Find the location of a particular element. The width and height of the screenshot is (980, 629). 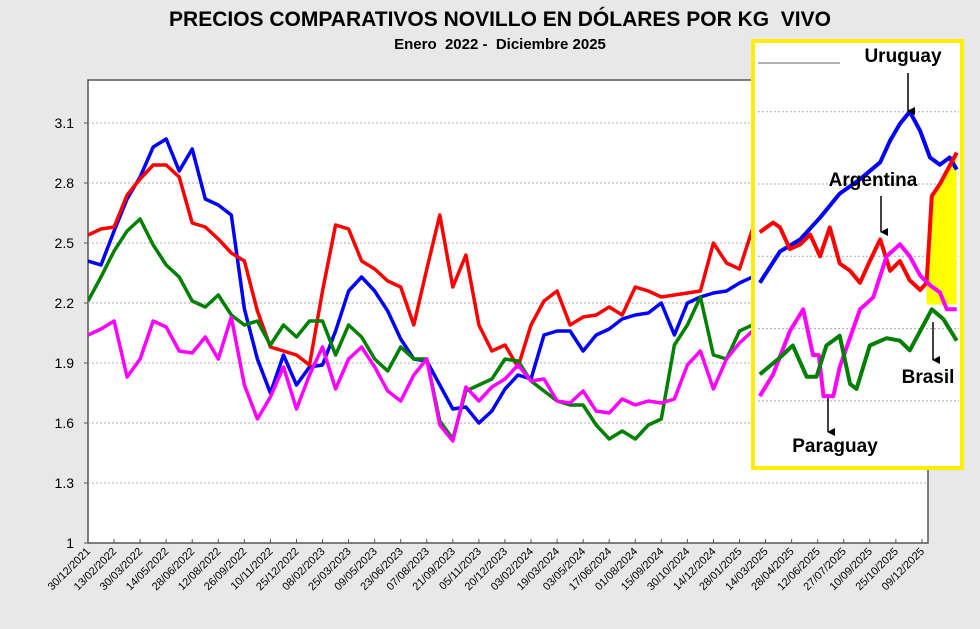

inset-line-paraguay is located at coordinates (857, 320).